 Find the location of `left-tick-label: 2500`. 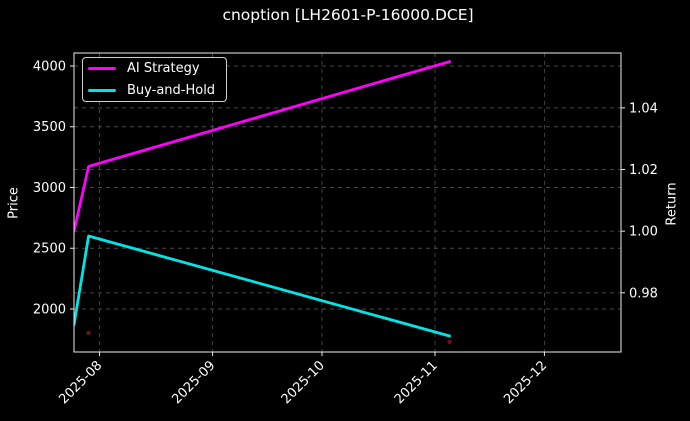

left-tick-label: 2500 is located at coordinates (49, 249).